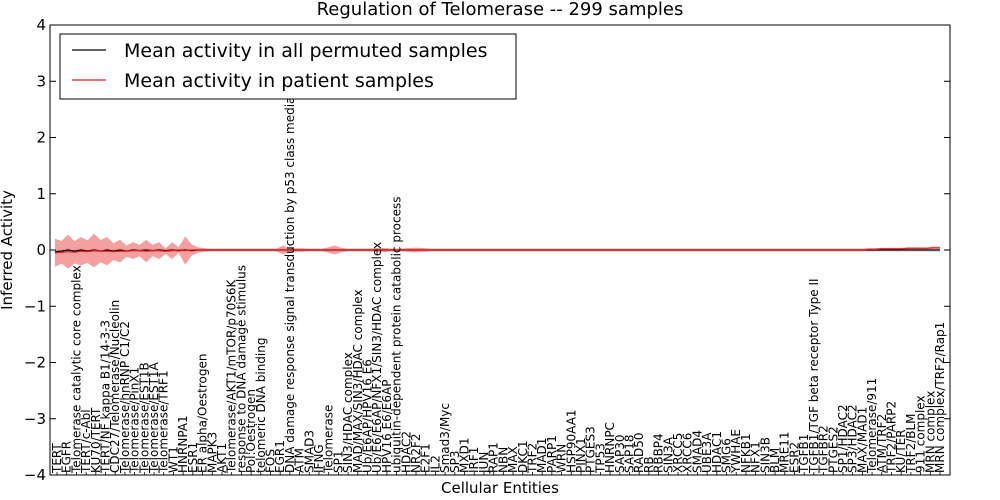 The height and width of the screenshot is (500, 1000). I want to click on x-tick-label: telomeric DNA binding, so click(261, 406).